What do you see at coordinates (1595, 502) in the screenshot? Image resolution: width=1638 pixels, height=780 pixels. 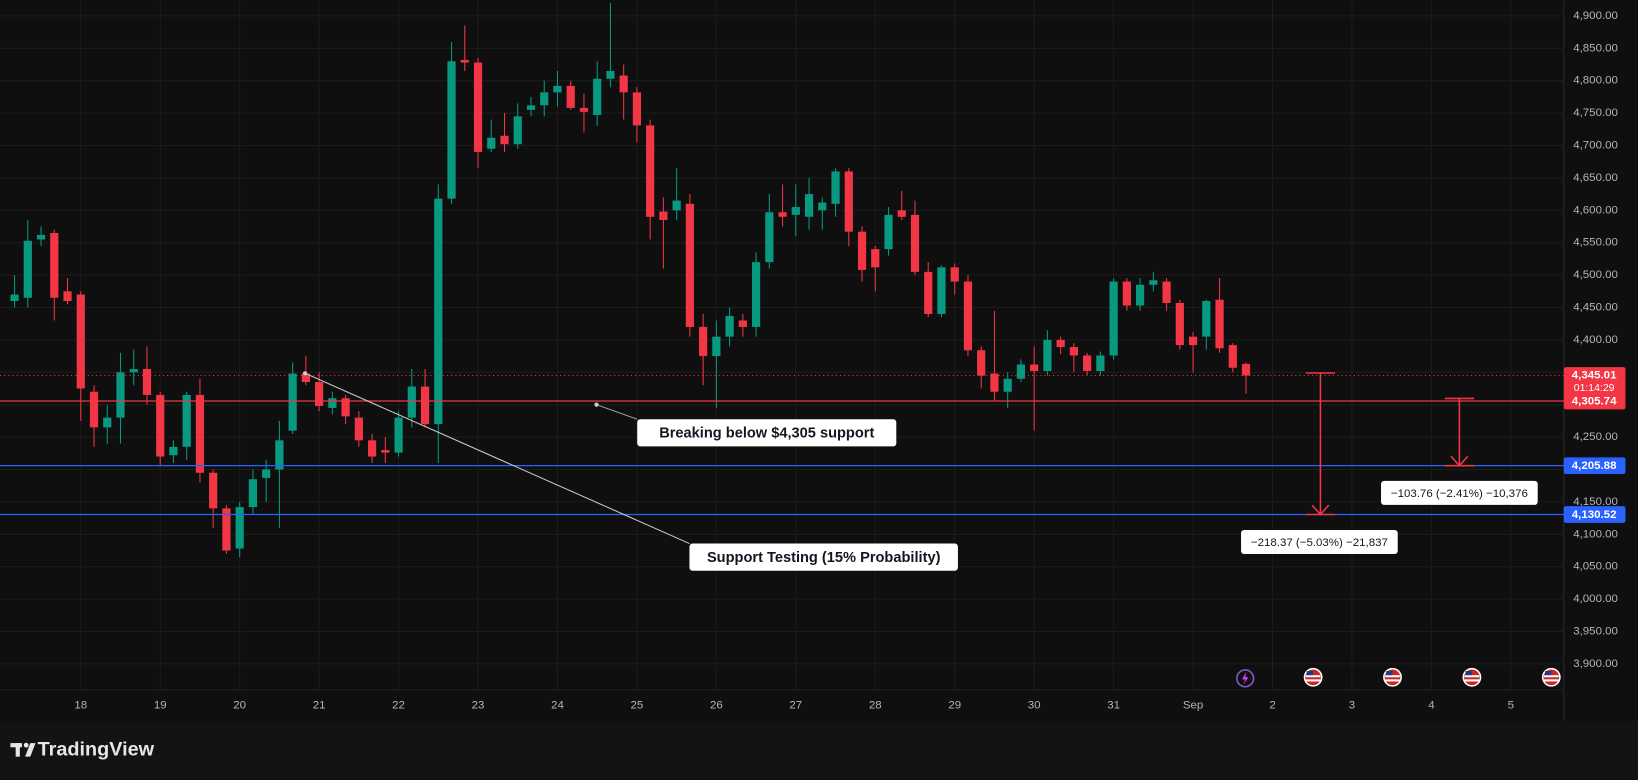 I see `y-tick-label: 4,150.00` at bounding box center [1595, 502].